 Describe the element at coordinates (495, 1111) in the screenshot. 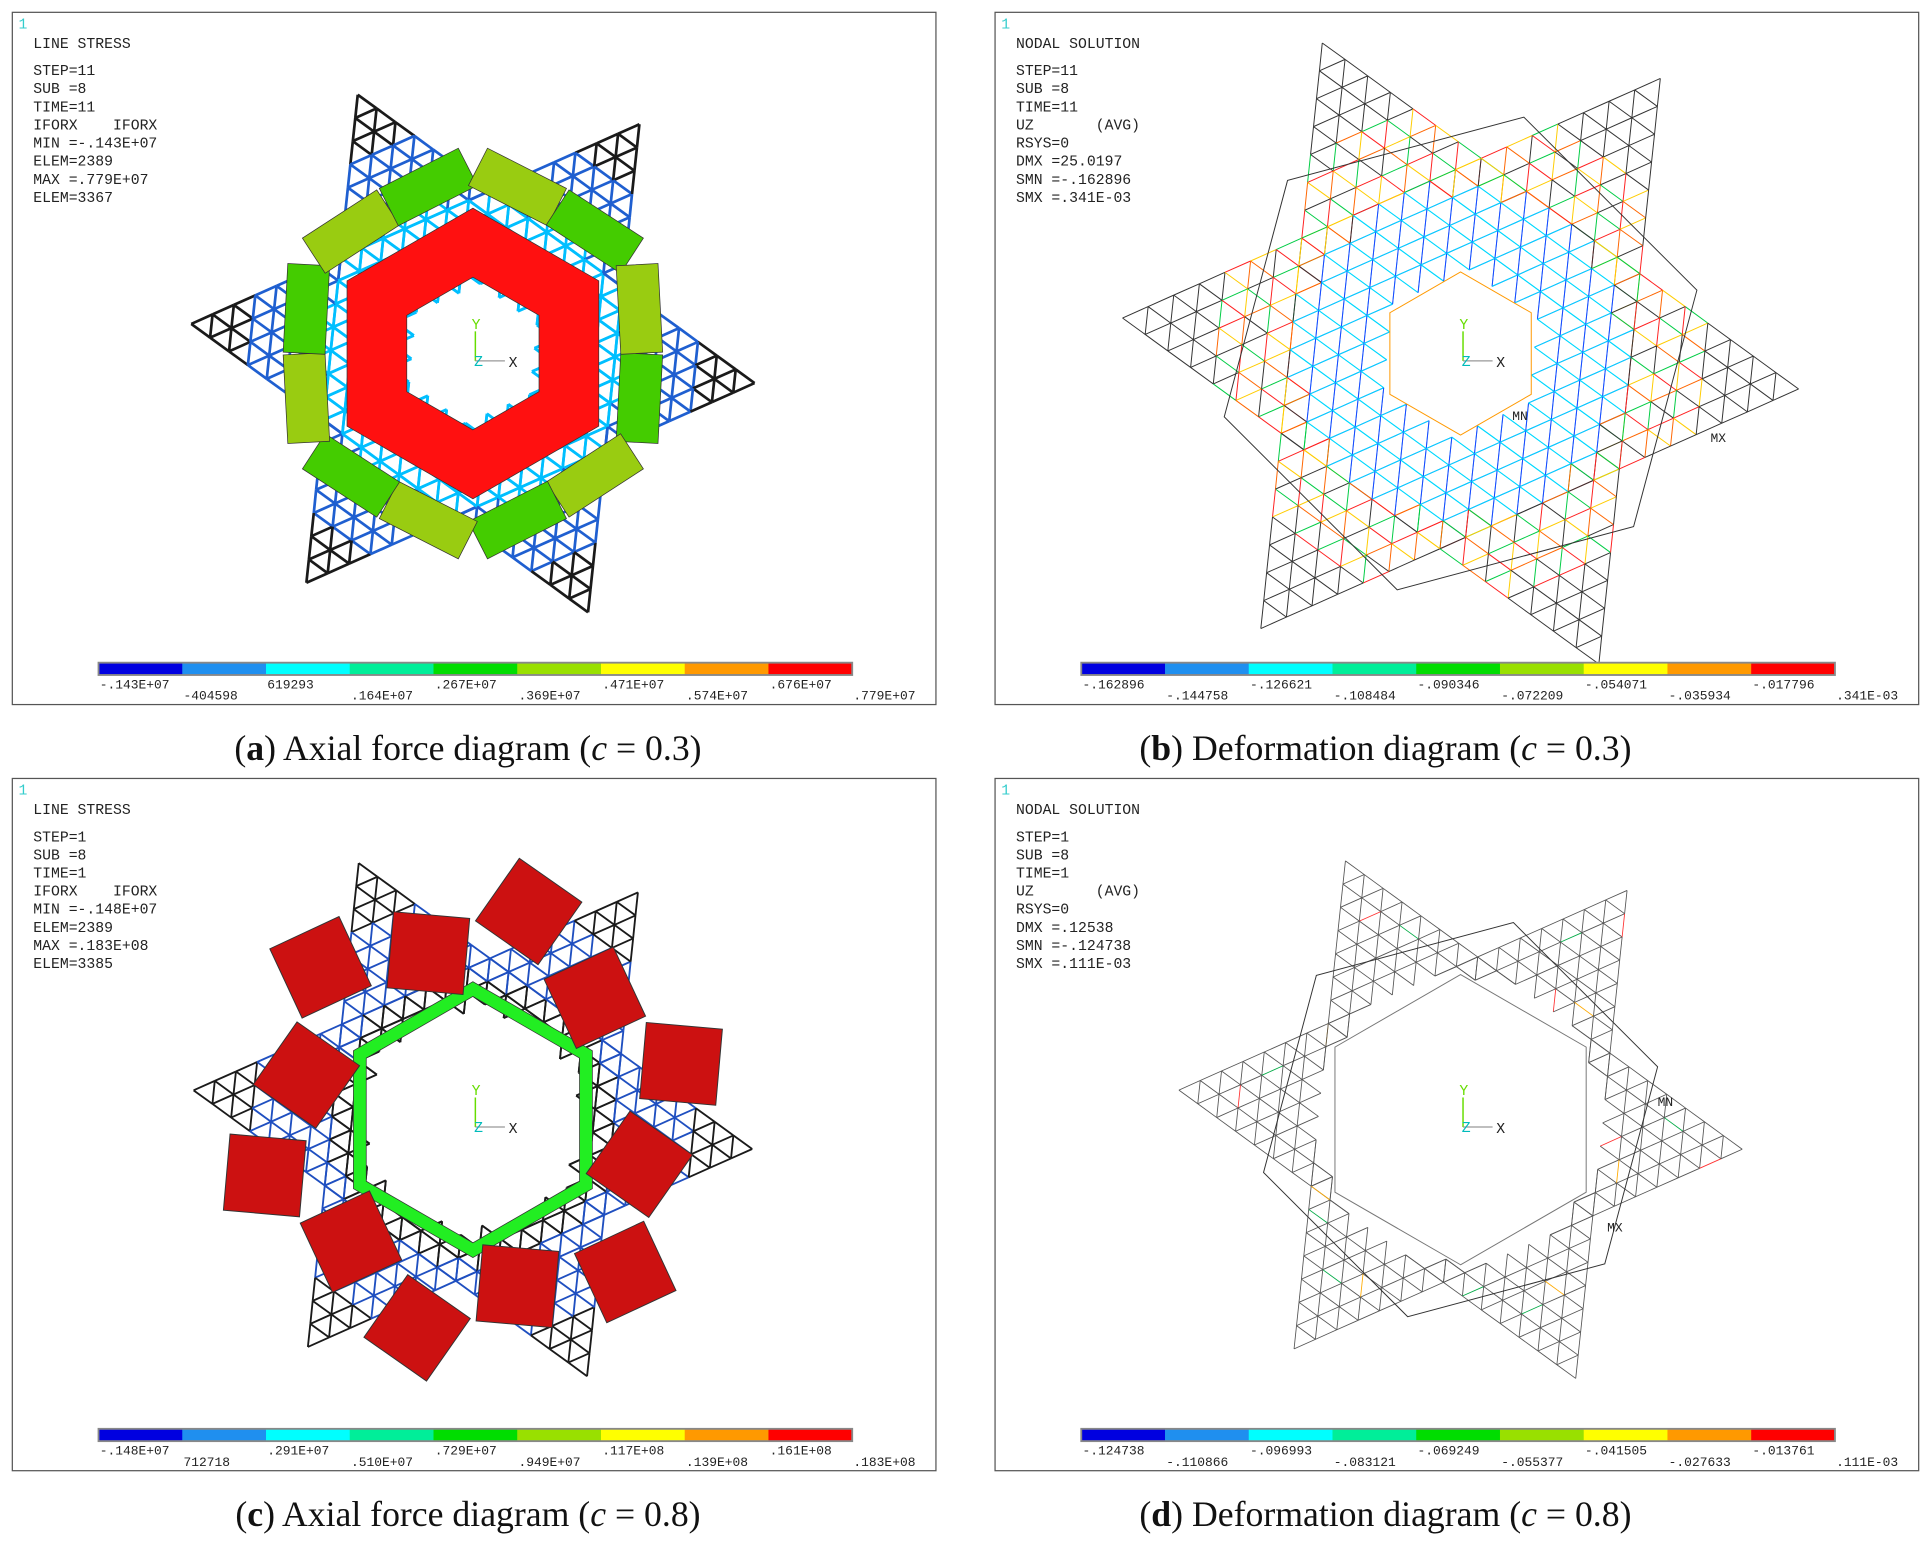

I see `axis-triad: YZ X` at that location.